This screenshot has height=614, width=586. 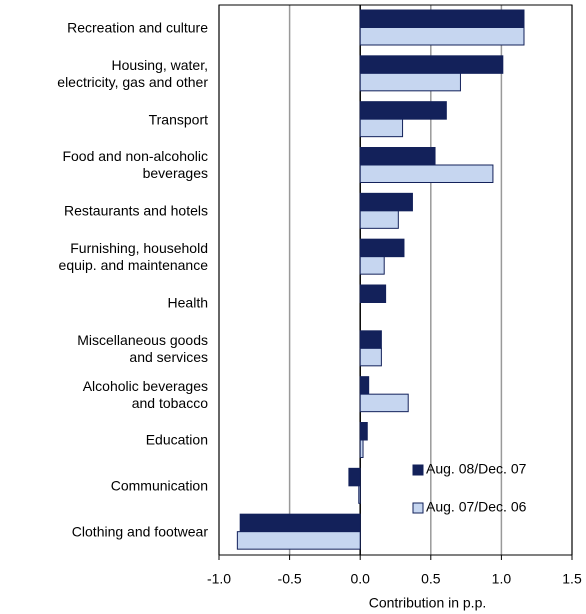 I want to click on y-tick-label: Education, so click(x=176, y=439).